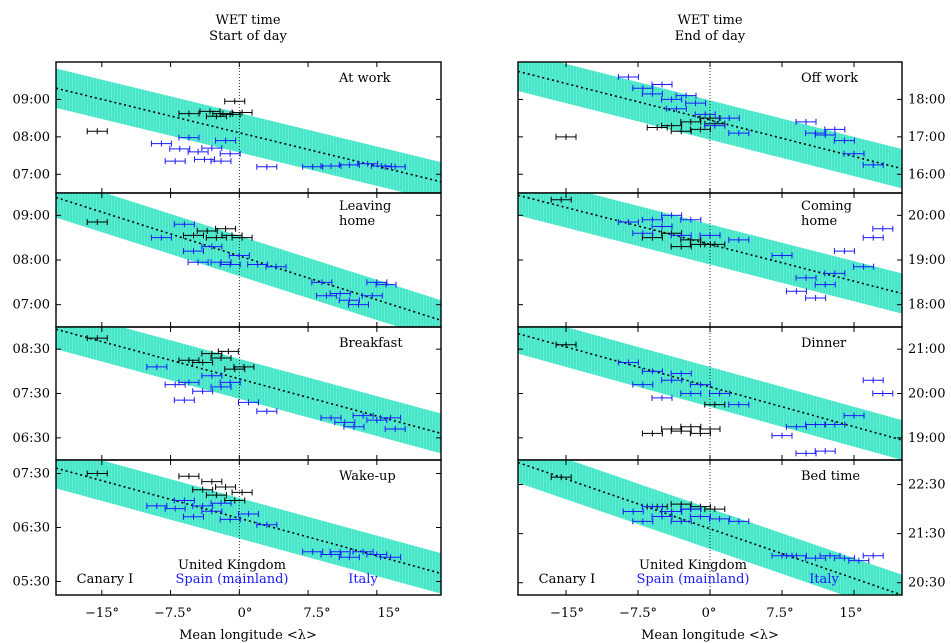  Describe the element at coordinates (731, 527) in the screenshot. I see `panel-bed-time: 20:30 21:30 22:30 Bed time` at that location.